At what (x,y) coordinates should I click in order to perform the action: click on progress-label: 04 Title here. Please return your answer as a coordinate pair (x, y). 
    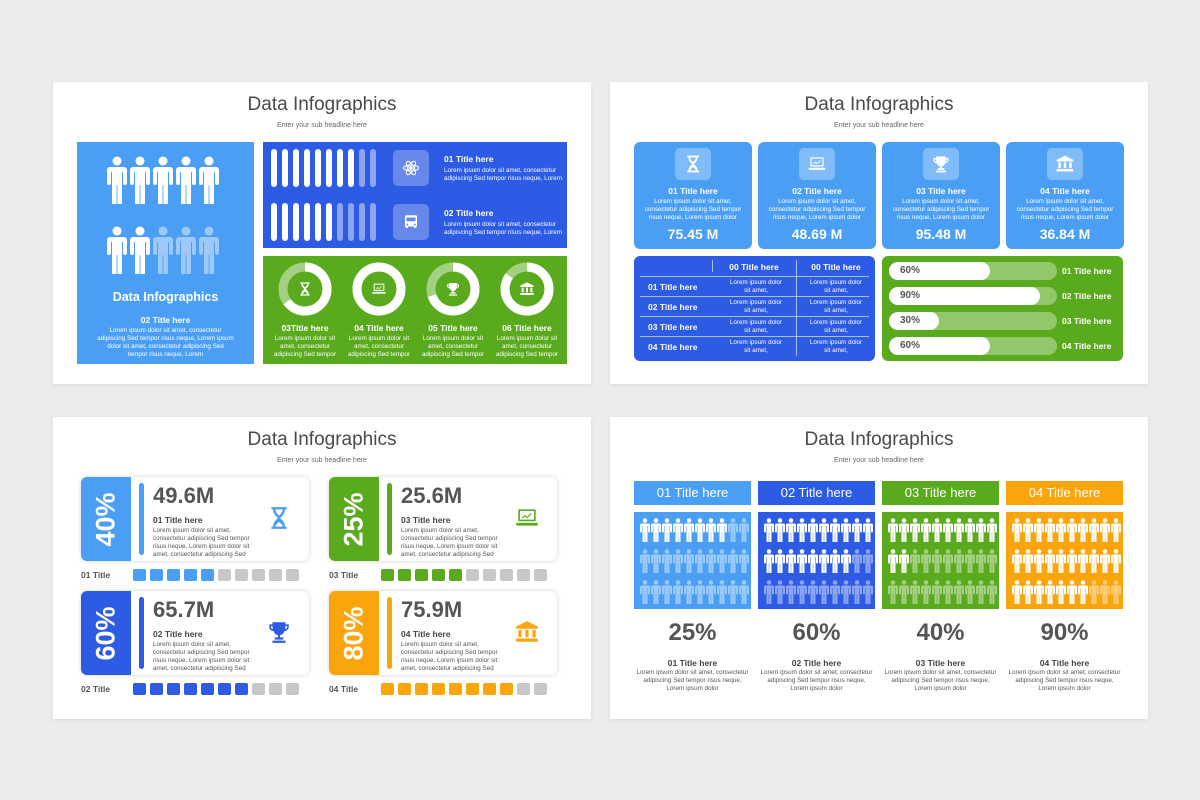
    Looking at the image, I should click on (1087, 346).